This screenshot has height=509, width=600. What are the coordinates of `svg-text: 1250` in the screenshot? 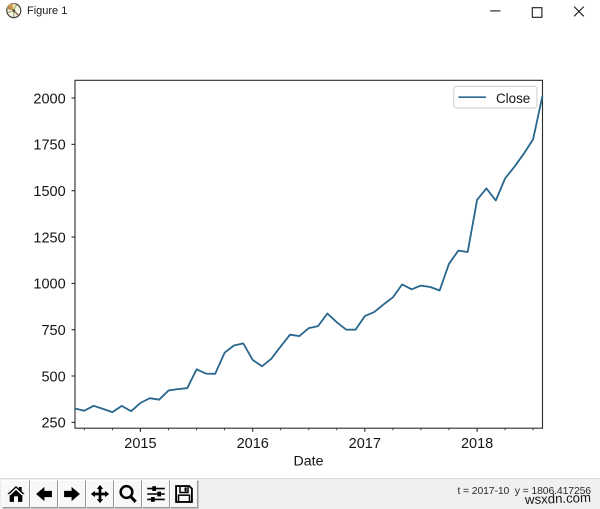 It's located at (49, 238).